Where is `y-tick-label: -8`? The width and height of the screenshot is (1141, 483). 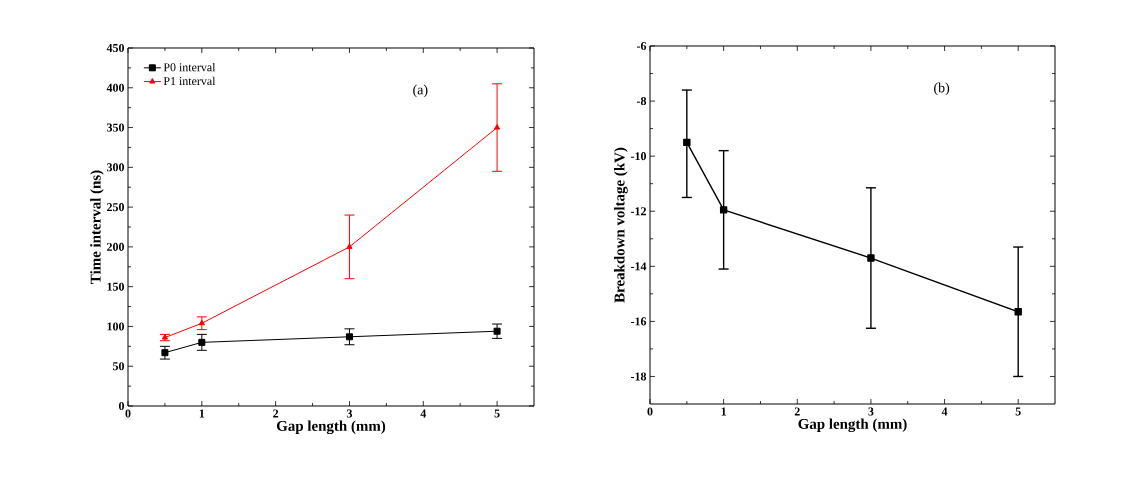
y-tick-label: -8 is located at coordinates (641, 101).